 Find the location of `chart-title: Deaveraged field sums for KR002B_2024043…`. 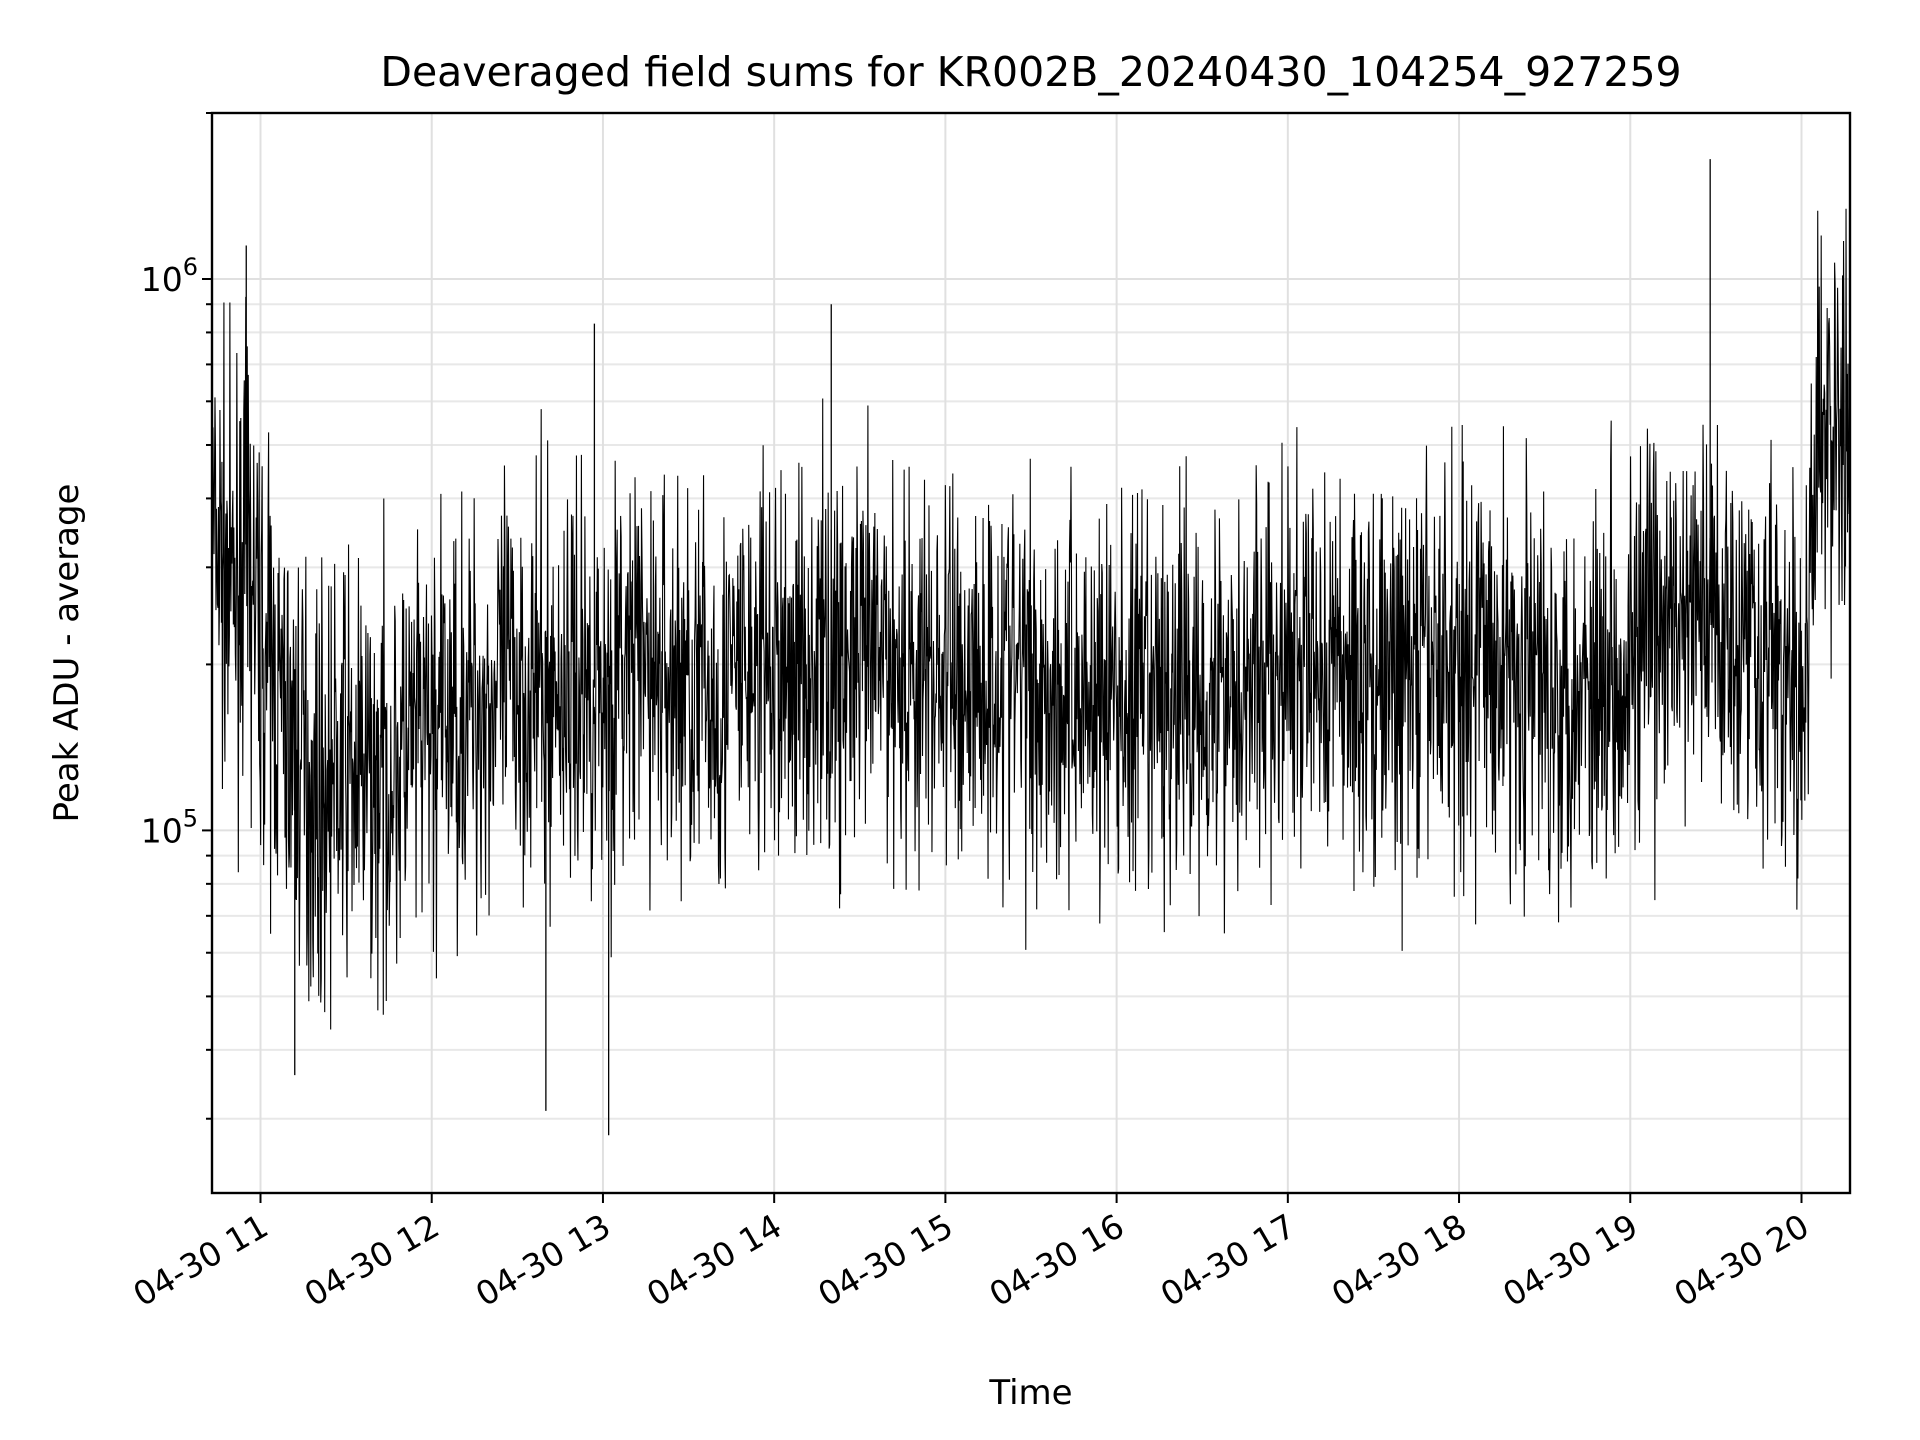

chart-title: Deaveraged field sums for KR002B_2024043… is located at coordinates (1030, 72).